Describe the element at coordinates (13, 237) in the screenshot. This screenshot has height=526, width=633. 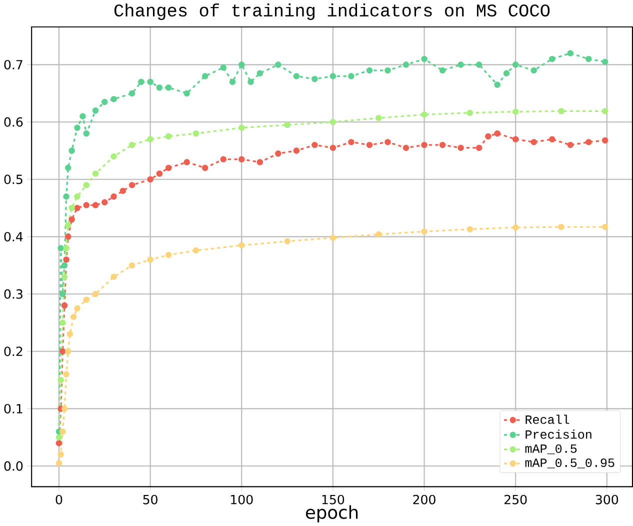
I see `y-tick-label: 0.4` at that location.